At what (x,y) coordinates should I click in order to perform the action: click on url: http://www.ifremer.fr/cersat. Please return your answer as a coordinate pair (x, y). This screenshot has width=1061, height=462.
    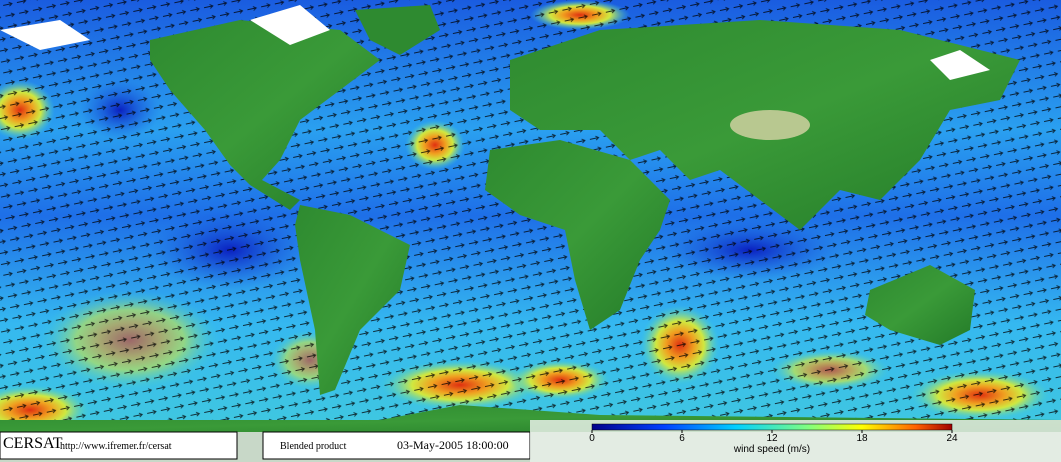
    Looking at the image, I should click on (116, 446).